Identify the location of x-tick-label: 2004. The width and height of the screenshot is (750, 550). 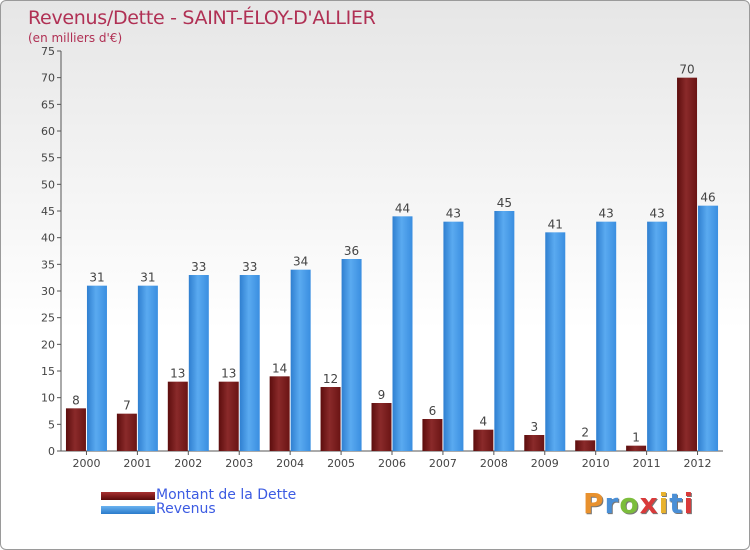
(290, 463).